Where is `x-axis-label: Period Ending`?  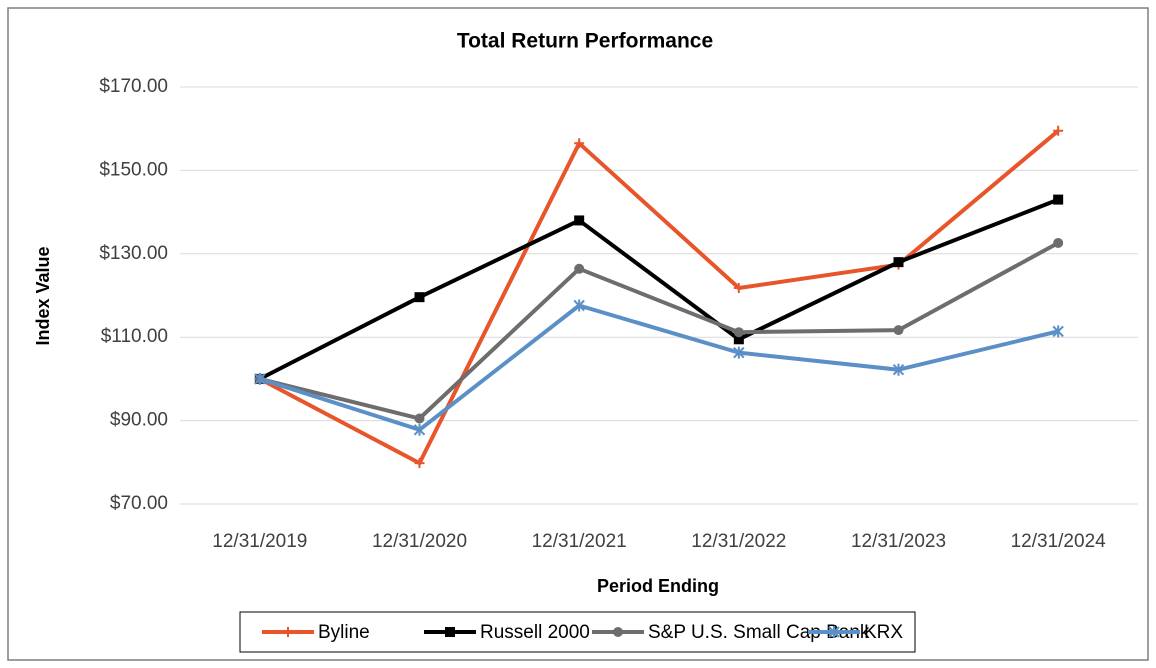
x-axis-label: Period Ending is located at coordinates (658, 586).